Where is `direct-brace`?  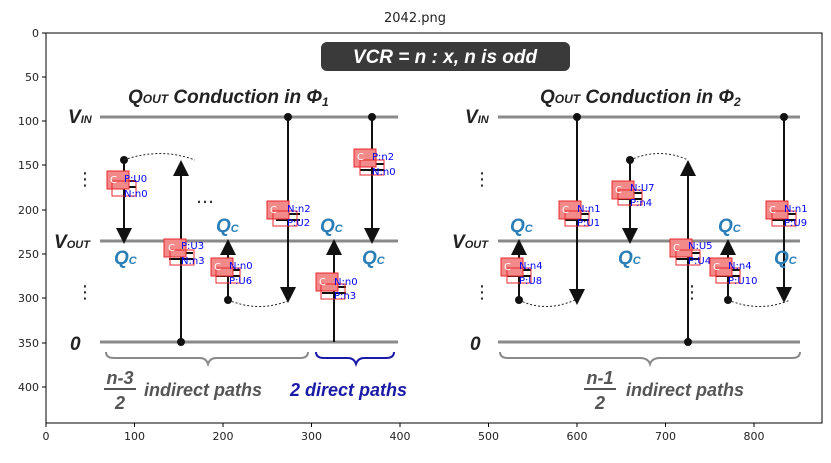 direct-brace is located at coordinates (355, 359).